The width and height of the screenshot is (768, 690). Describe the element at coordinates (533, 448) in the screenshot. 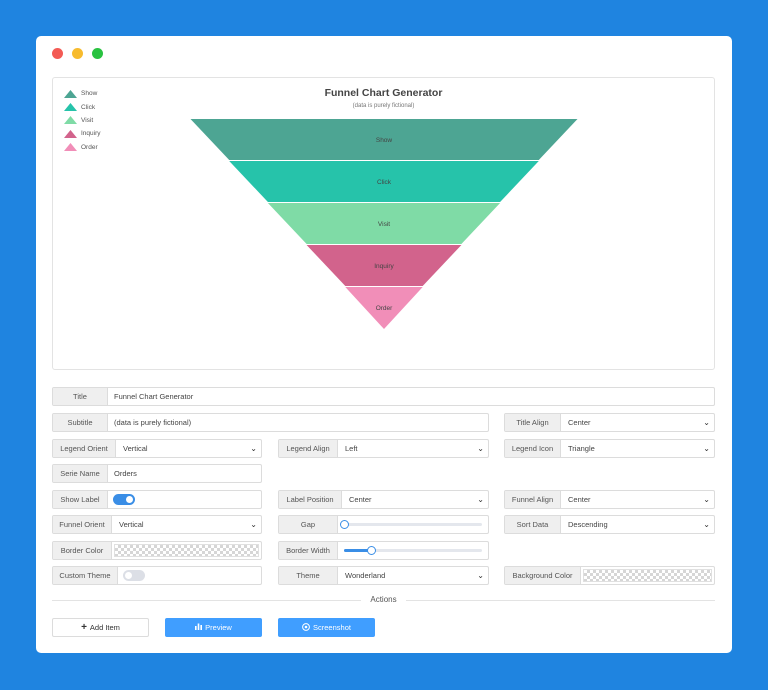

I see `legend-icon-label: Legend Icon` at that location.